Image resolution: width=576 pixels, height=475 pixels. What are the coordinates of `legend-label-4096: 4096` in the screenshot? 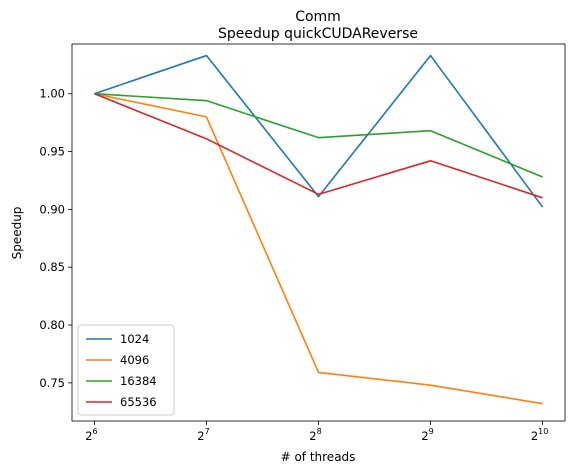 It's located at (134, 360).